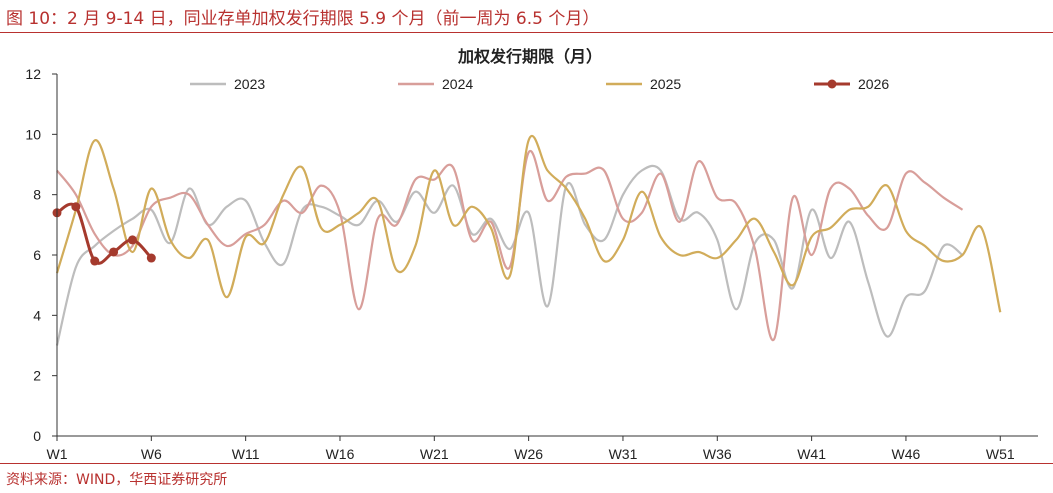  I want to click on x-tick-label: W11, so click(246, 454).